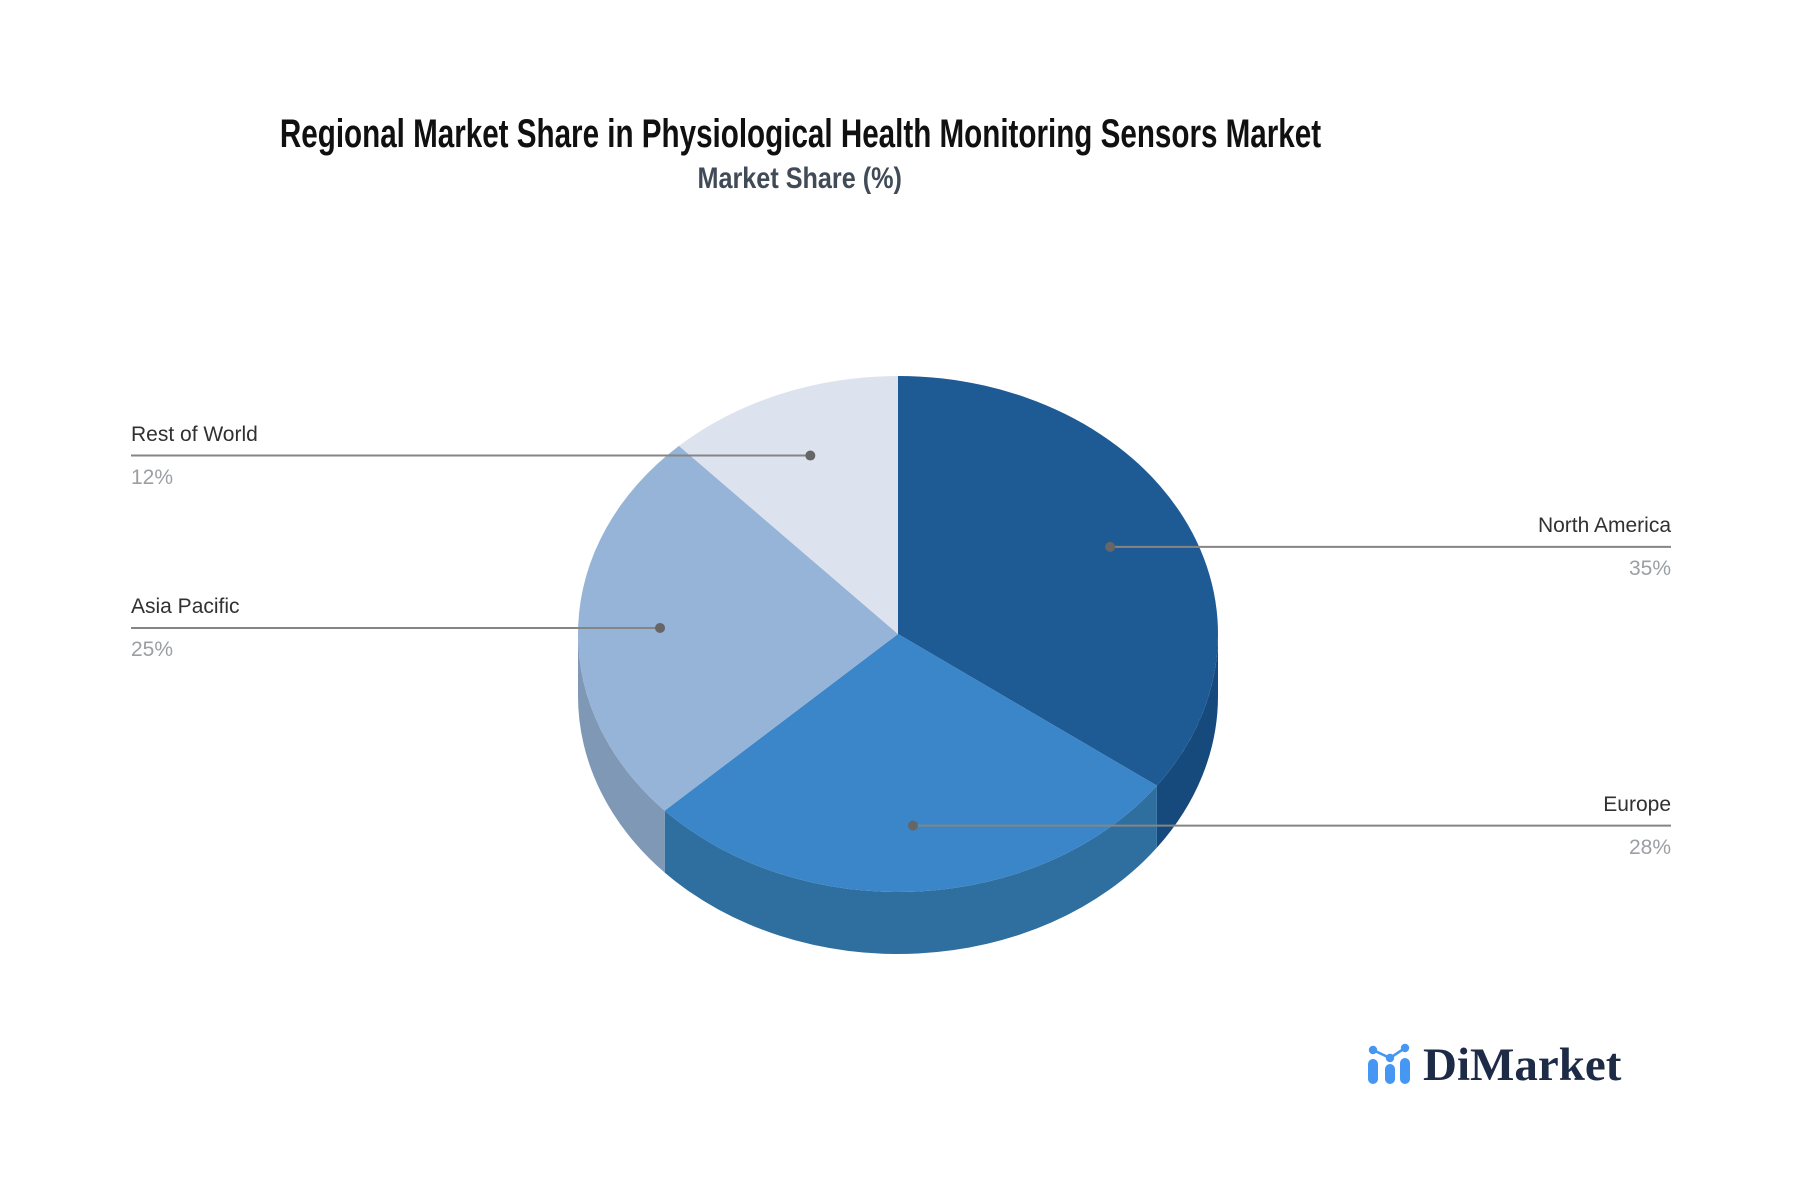 The width and height of the screenshot is (1800, 1196). Describe the element at coordinates (1110, 546) in the screenshot. I see `leader-dot-north-america` at that location.